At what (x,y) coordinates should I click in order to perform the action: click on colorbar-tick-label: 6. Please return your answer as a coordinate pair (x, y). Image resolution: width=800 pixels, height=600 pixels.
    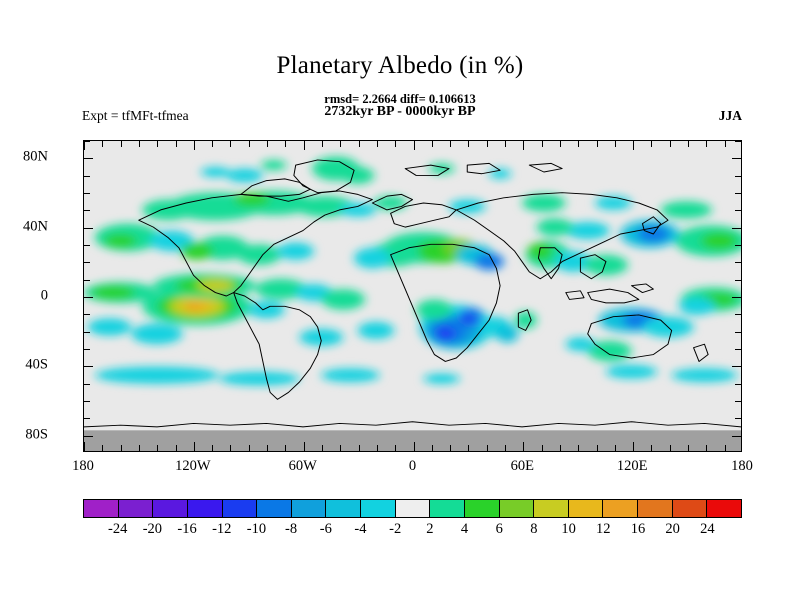
    Looking at the image, I should click on (499, 529).